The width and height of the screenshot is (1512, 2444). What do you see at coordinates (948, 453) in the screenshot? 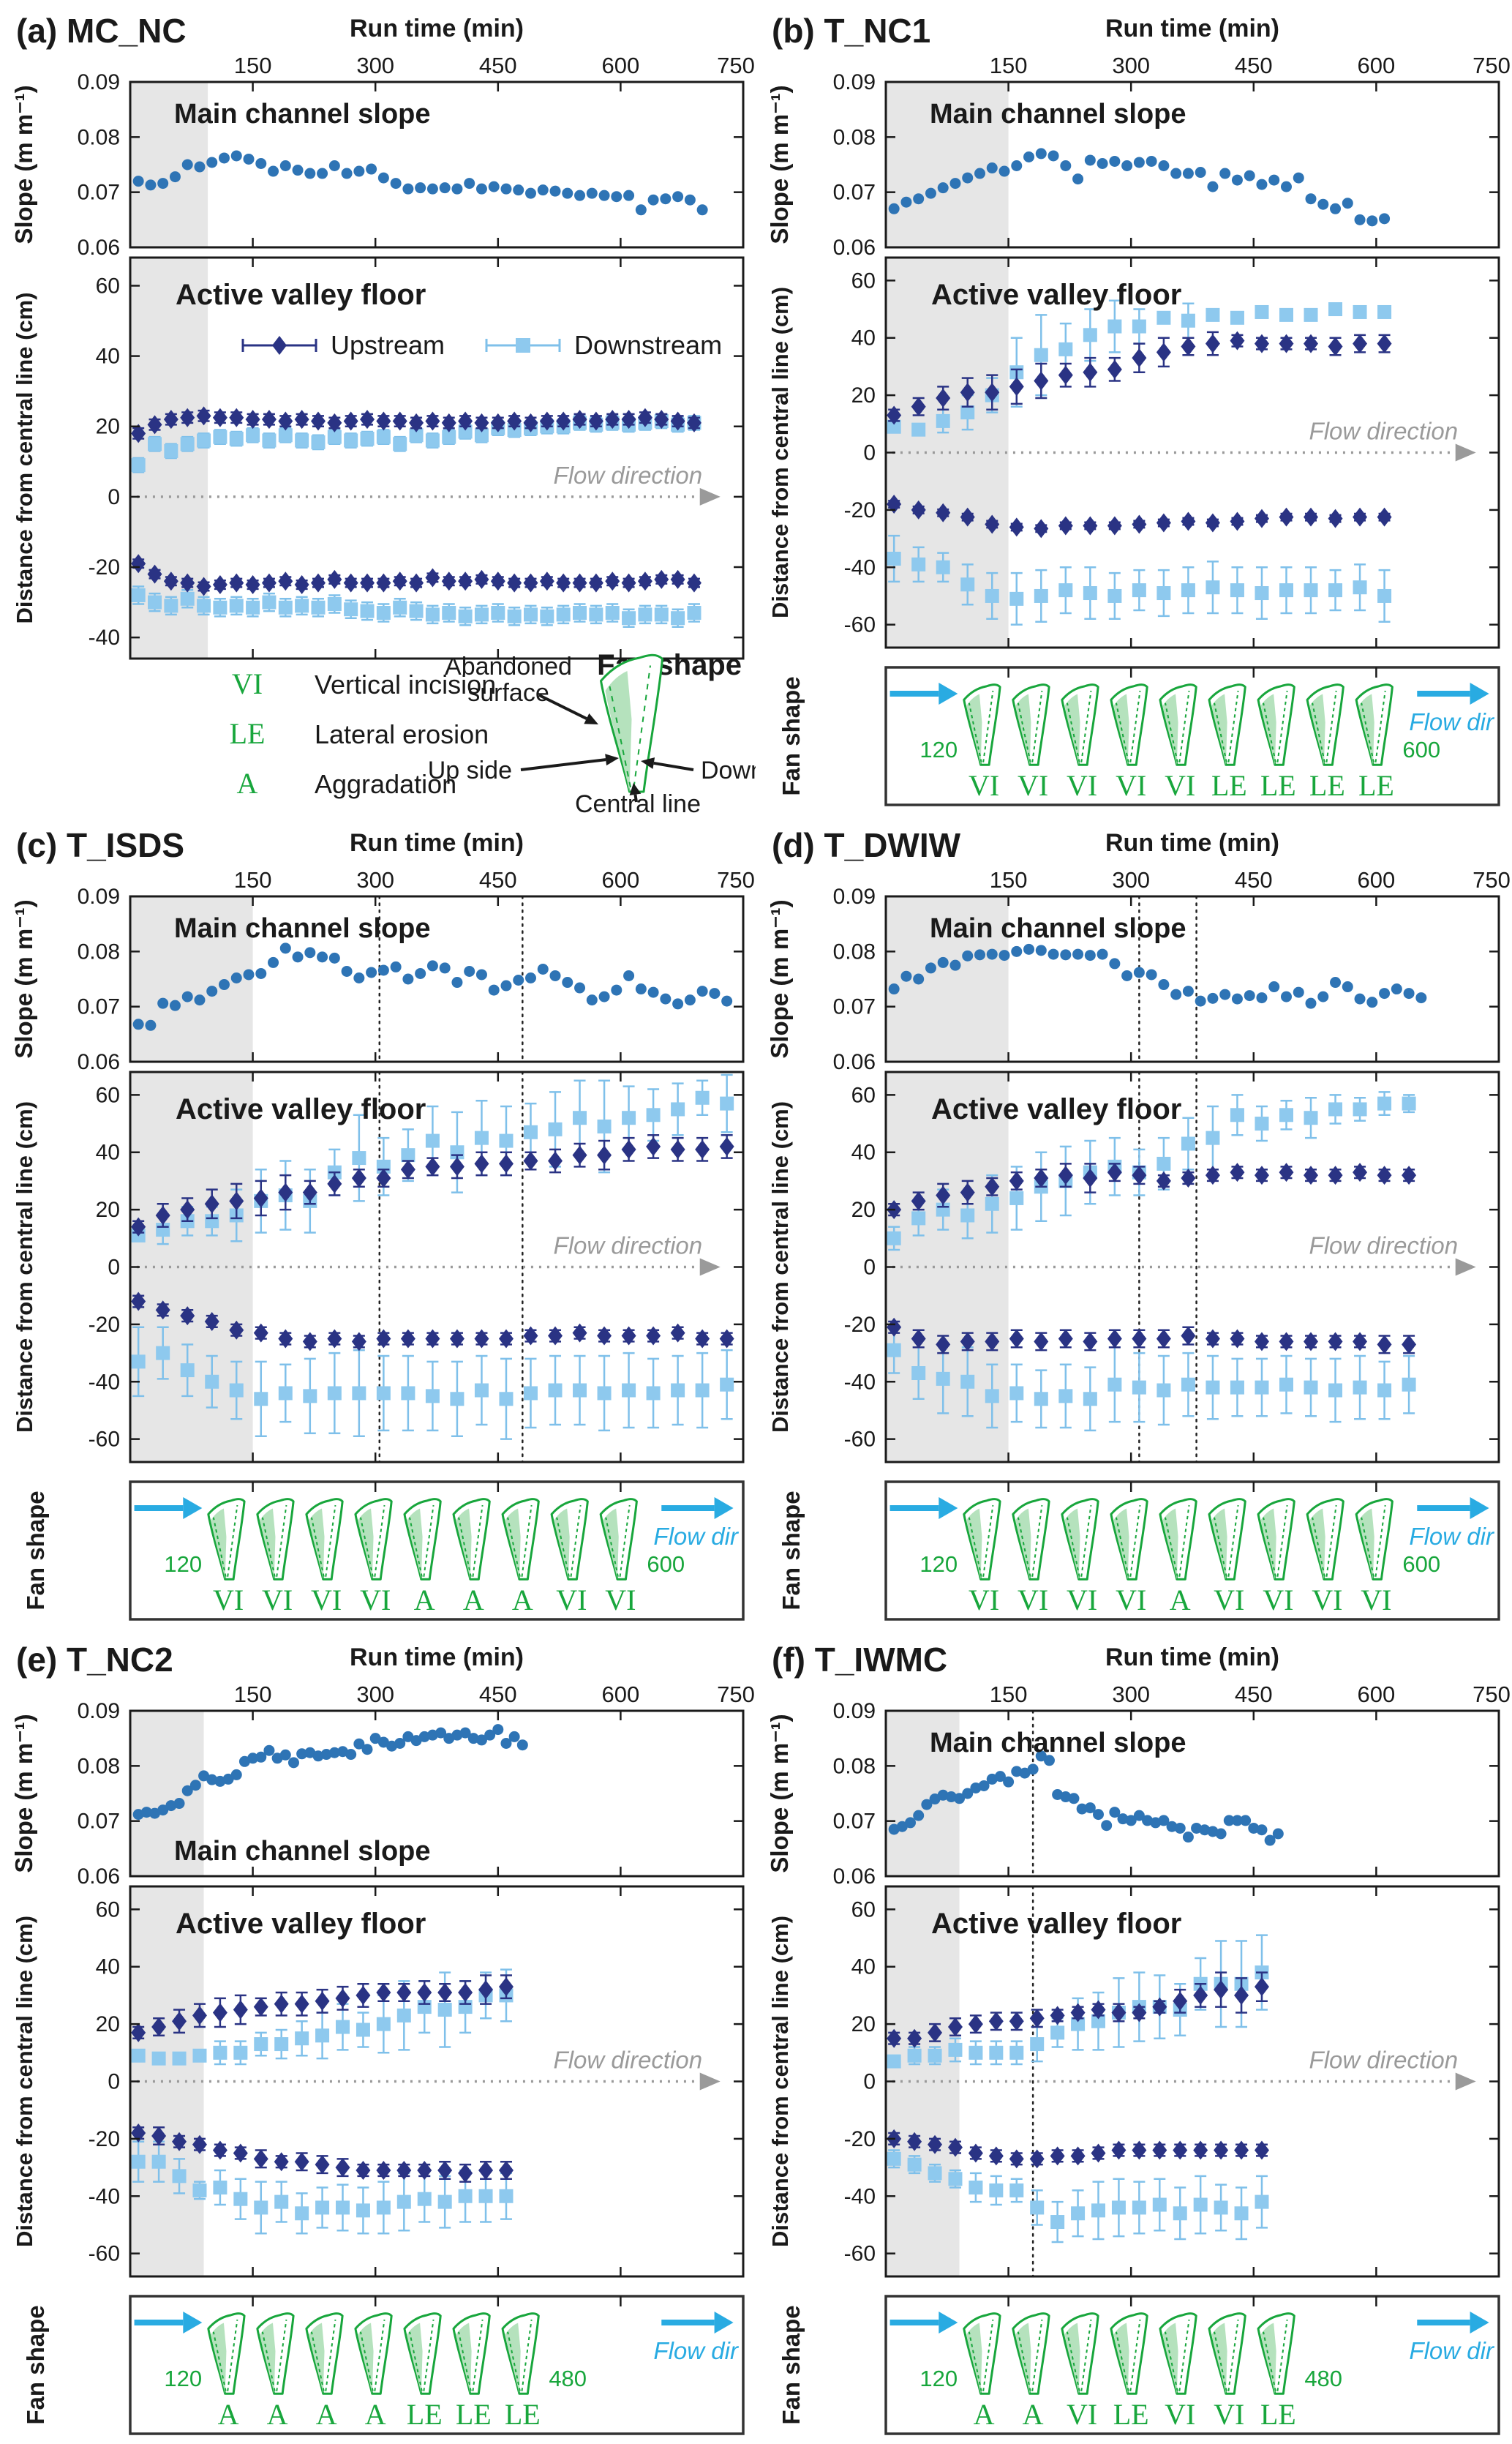
I see `initial-phase-band` at bounding box center [948, 453].